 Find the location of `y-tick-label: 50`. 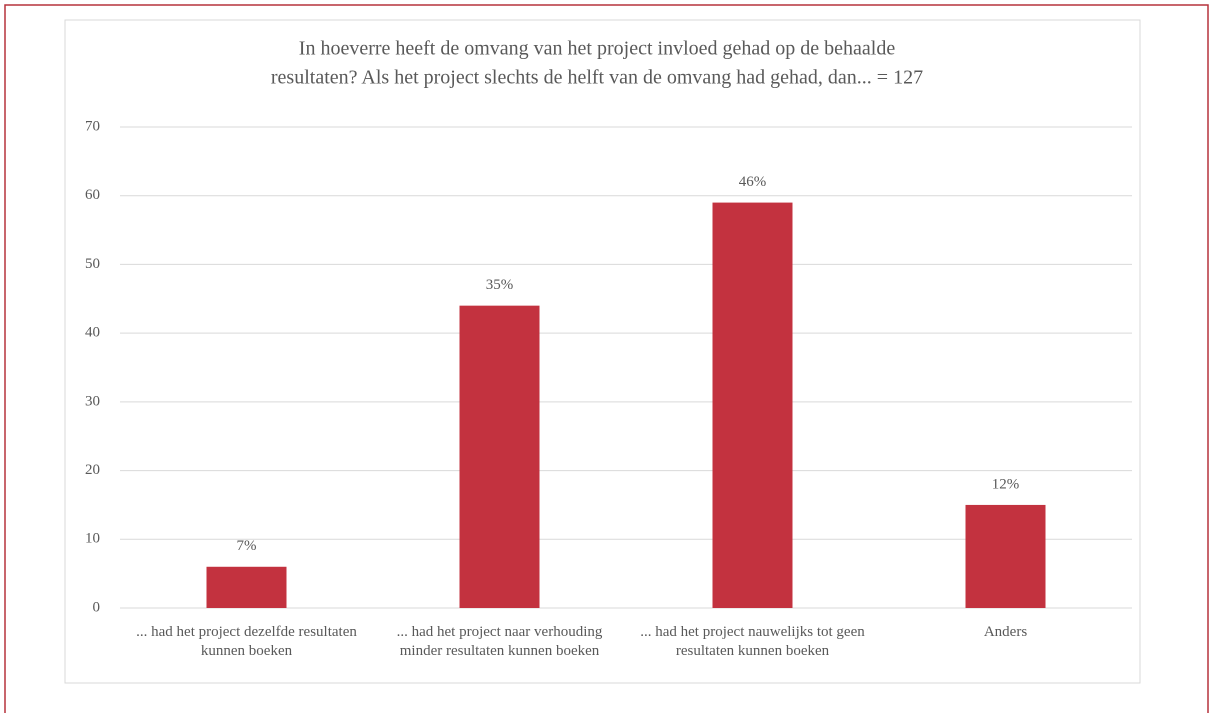

y-tick-label: 50 is located at coordinates (92, 264).